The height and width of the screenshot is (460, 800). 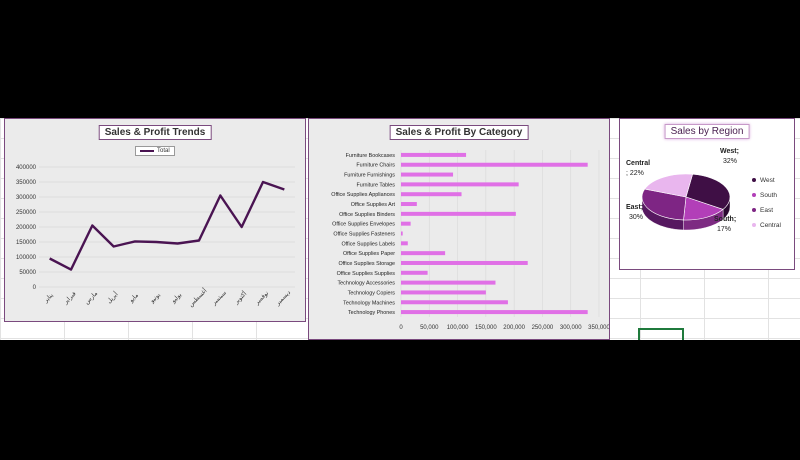 I want to click on legend-label: Central, so click(x=771, y=225).